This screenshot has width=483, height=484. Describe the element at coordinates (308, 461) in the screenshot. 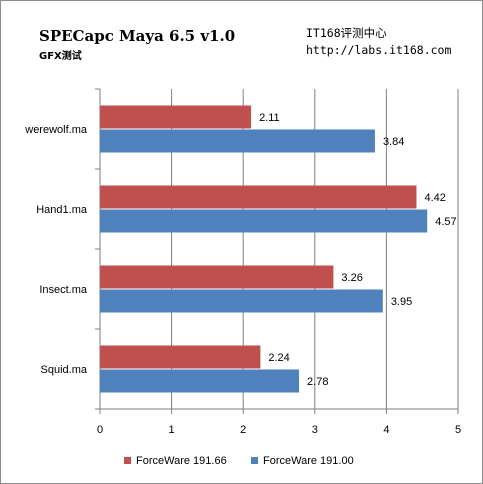

I see `legend-label: ForceWare 191.00` at that location.